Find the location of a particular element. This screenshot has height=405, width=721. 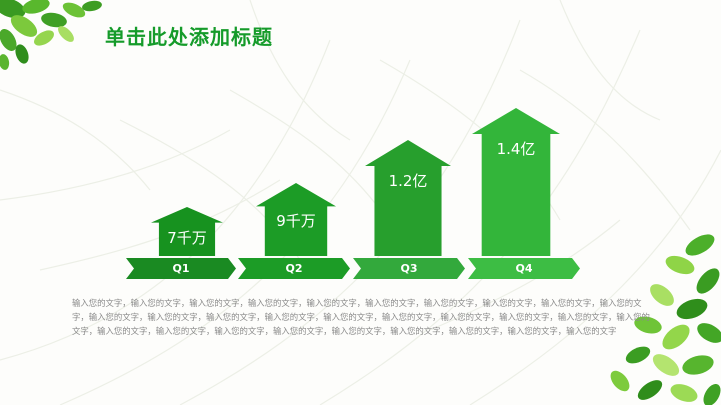

tick-label: Q3 is located at coordinates (409, 268).